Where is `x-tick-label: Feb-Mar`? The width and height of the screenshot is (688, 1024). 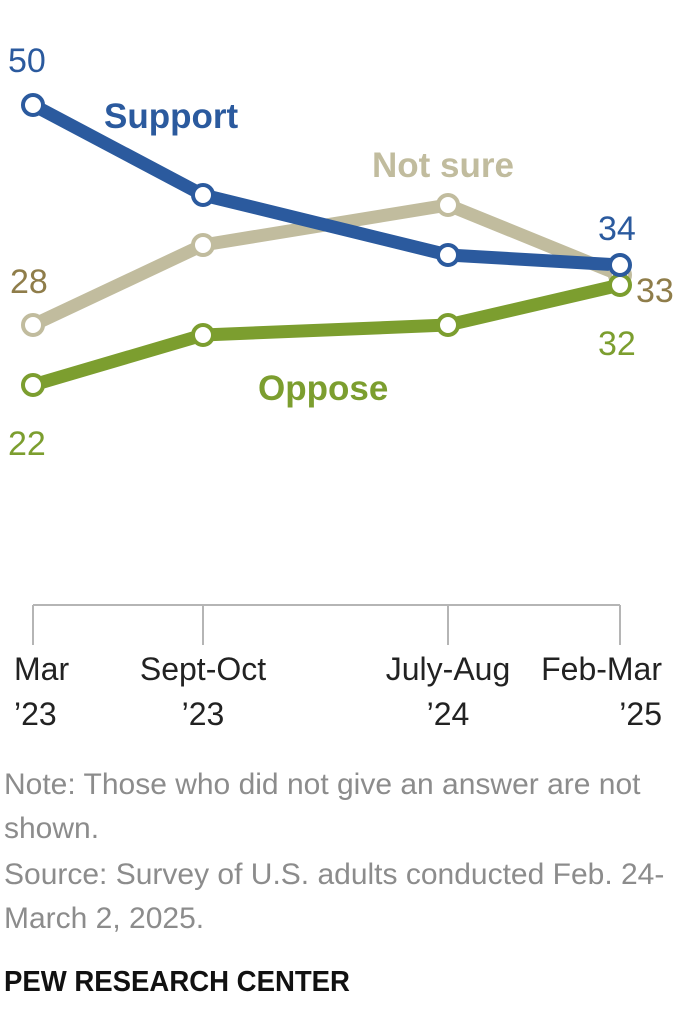 x-tick-label: Feb-Mar is located at coordinates (601, 669).